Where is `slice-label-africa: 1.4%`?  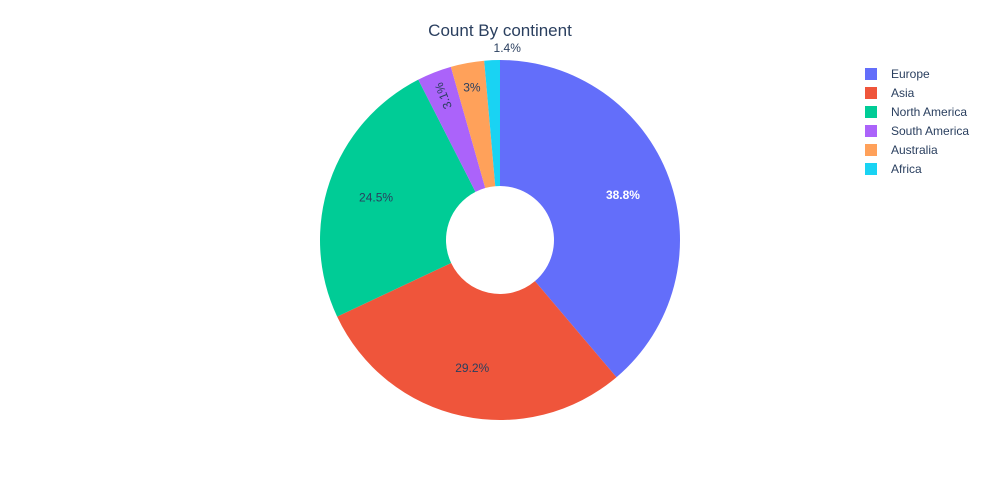
slice-label-africa: 1.4% is located at coordinates (508, 48).